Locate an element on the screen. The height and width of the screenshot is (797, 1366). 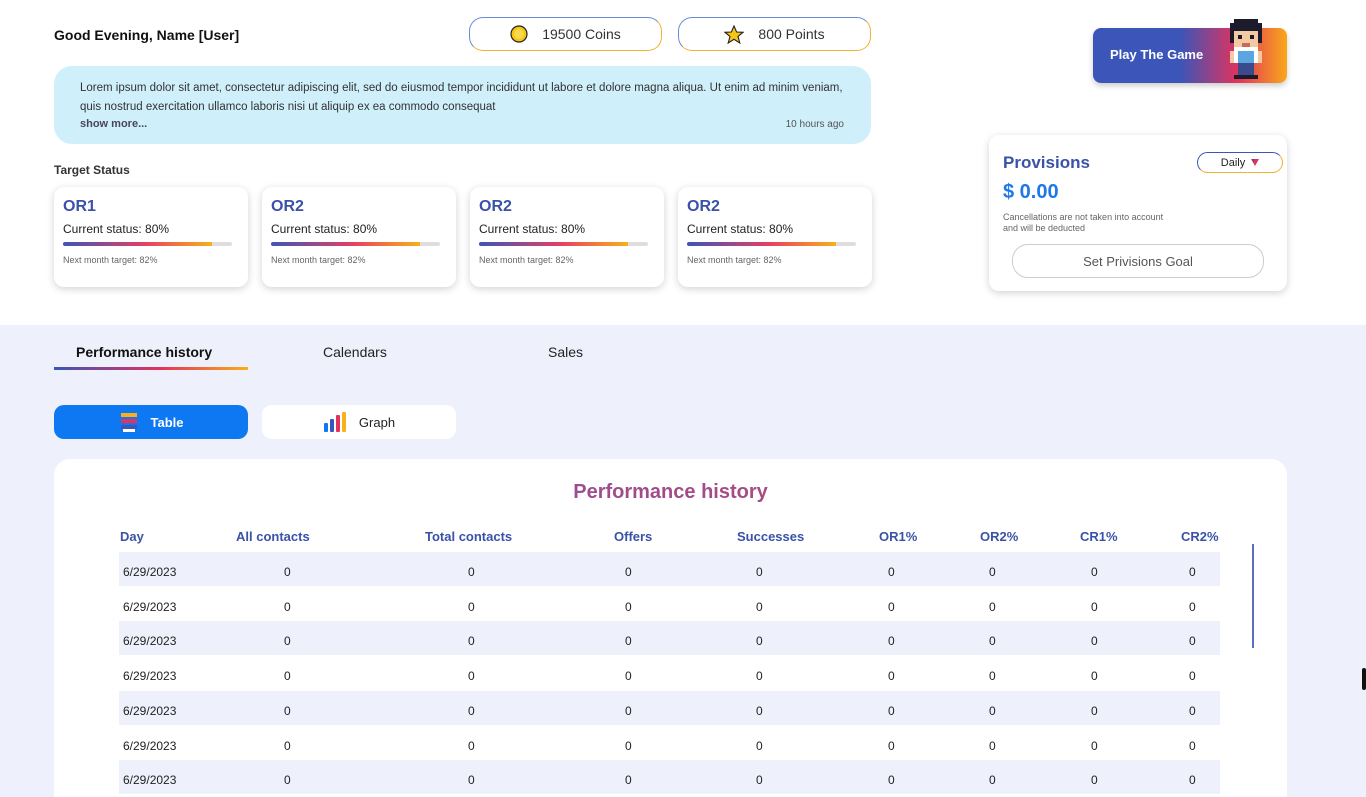
tab-sales: Sales is located at coordinates (566, 352).